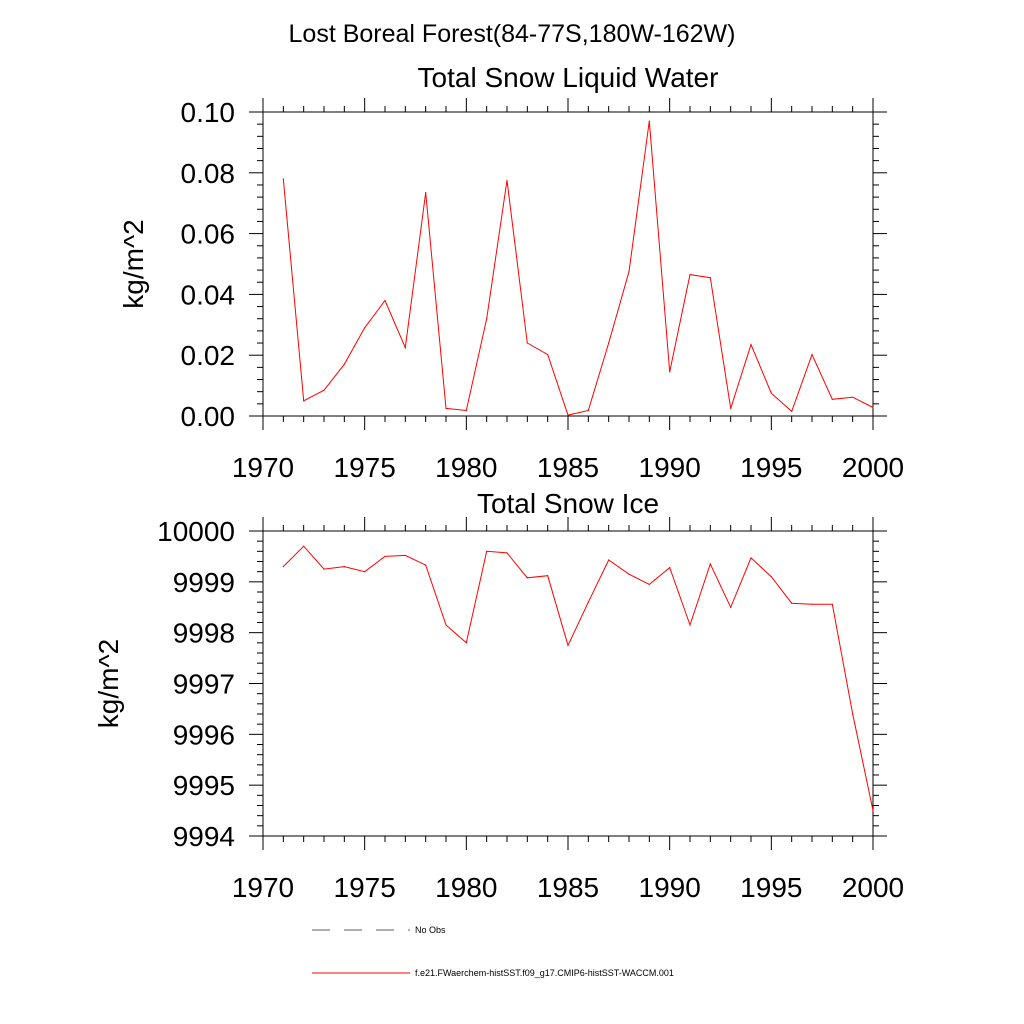 This screenshot has width=1024, height=1024. Describe the element at coordinates (204, 582) in the screenshot. I see `y-tick-label: 9999` at that location.